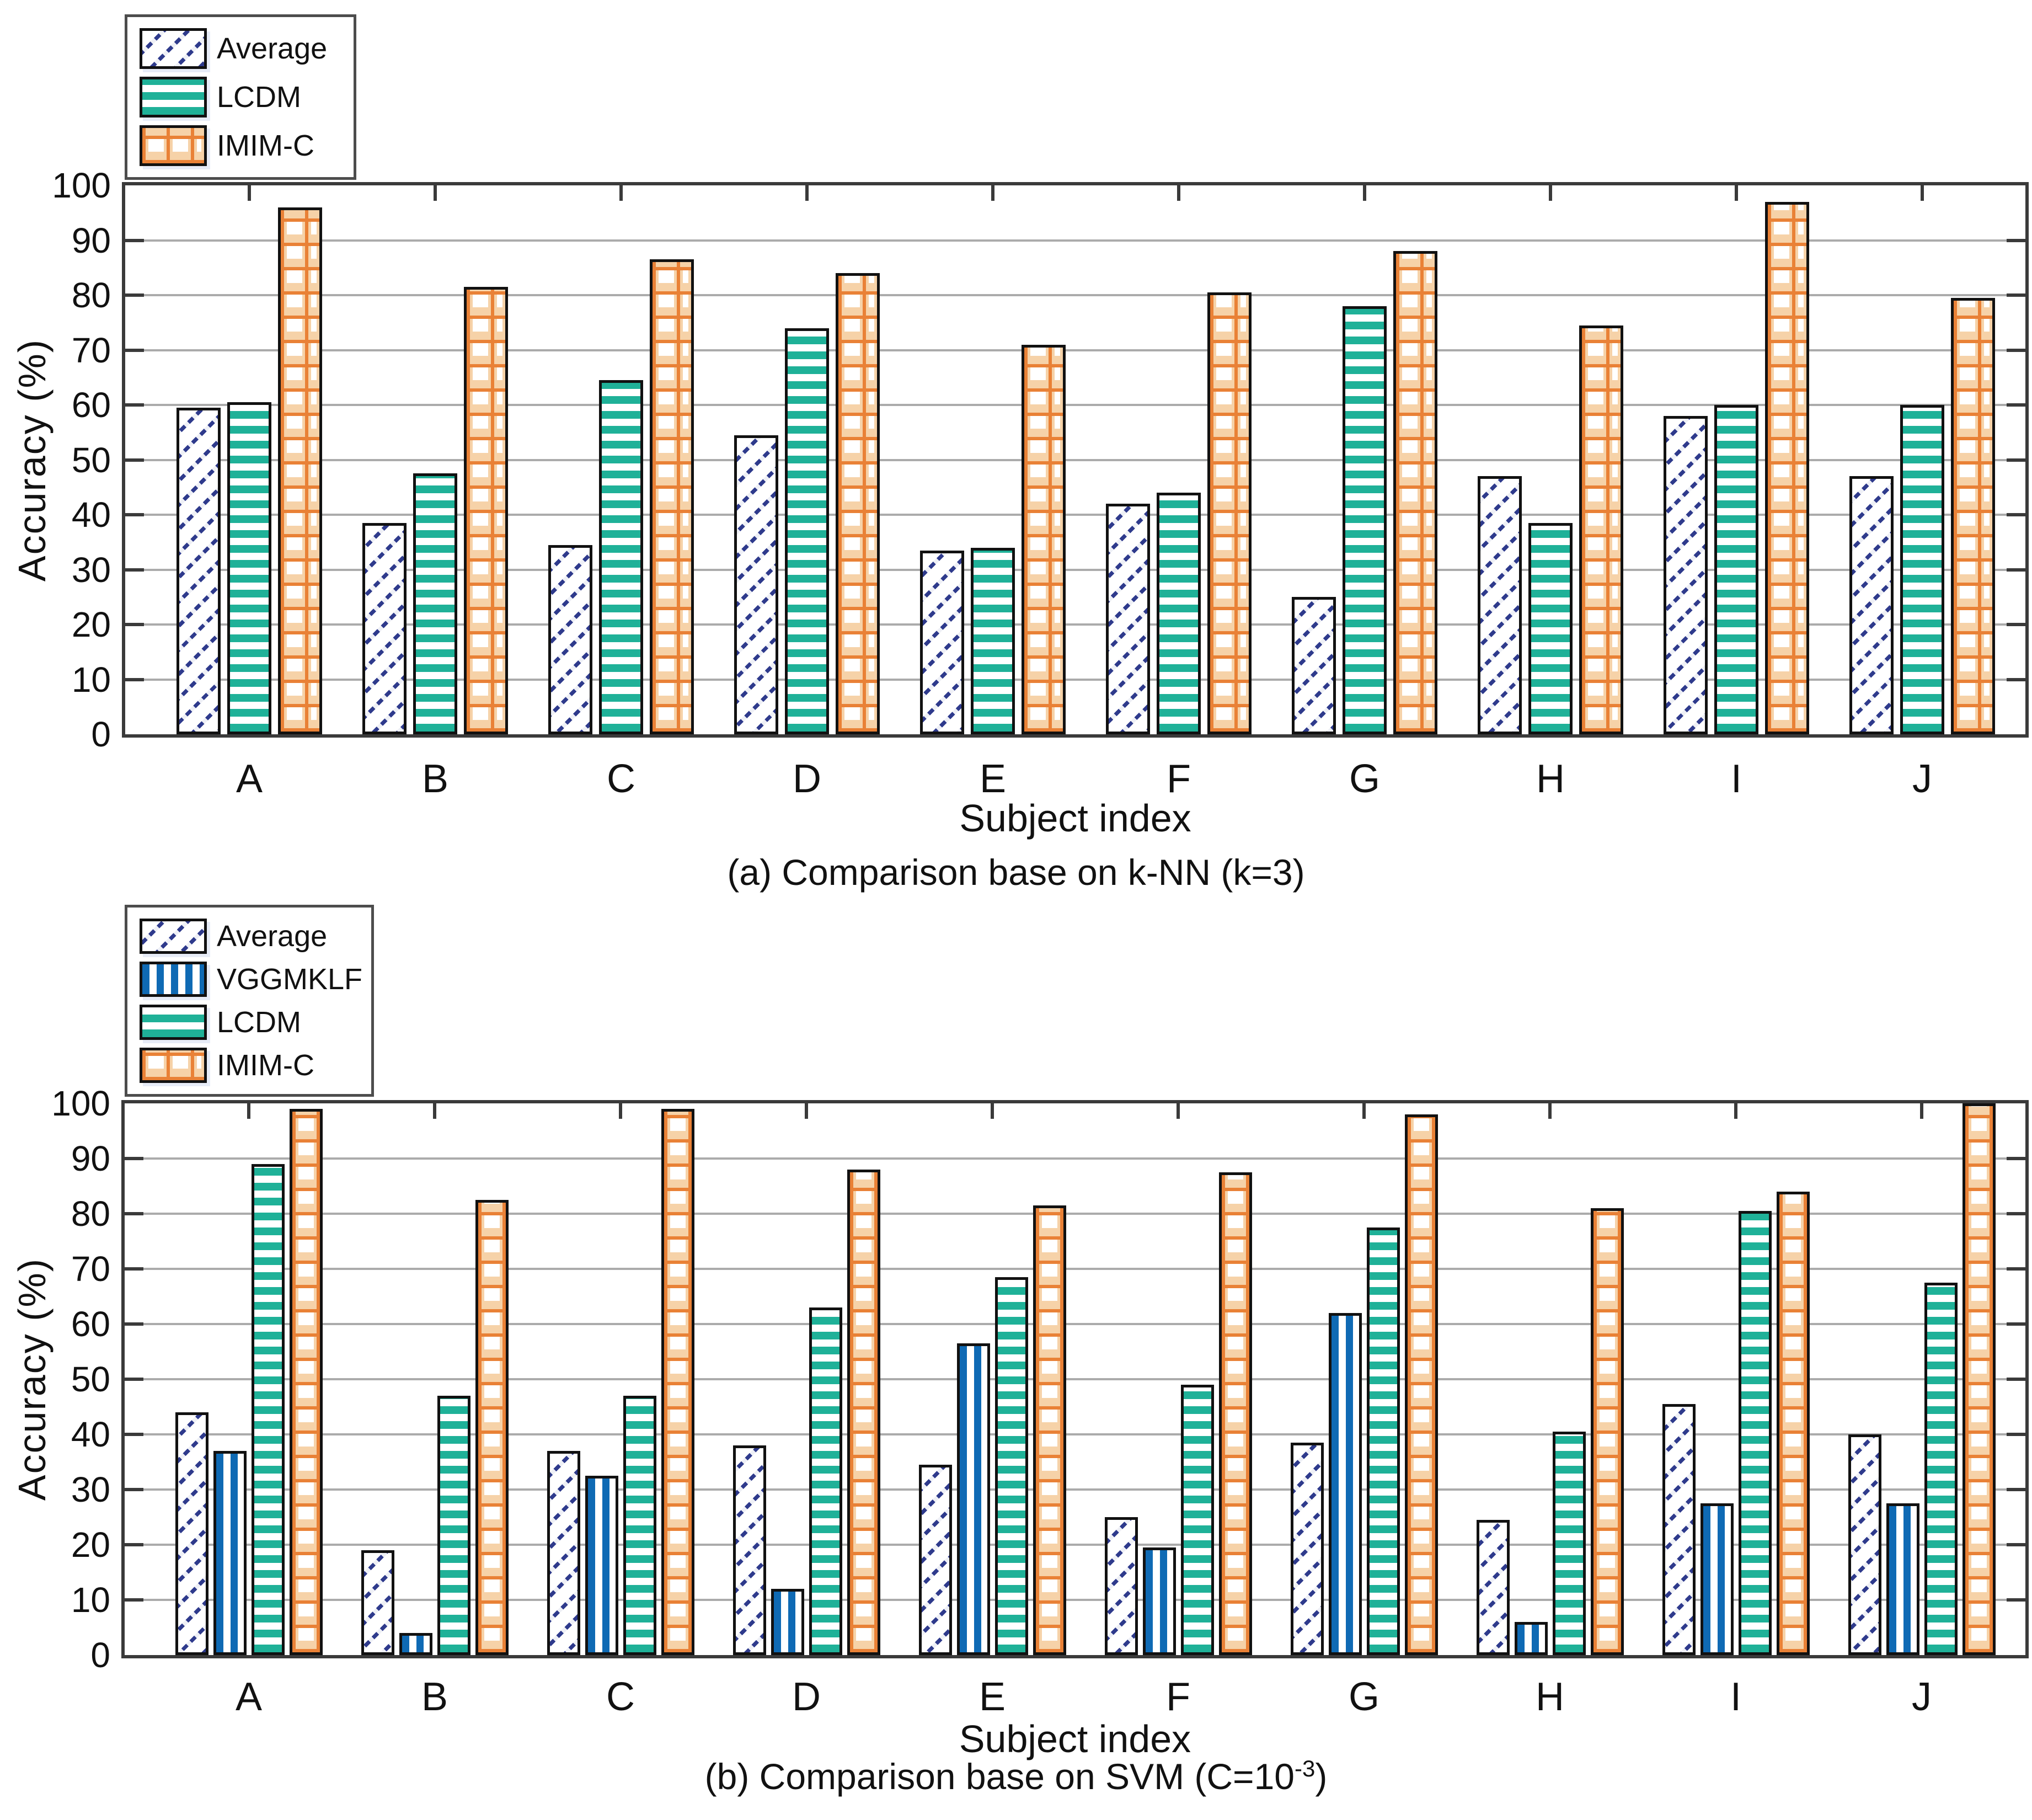 The image size is (2032, 1820). I want to click on x-tick-label: H, so click(1550, 1697).